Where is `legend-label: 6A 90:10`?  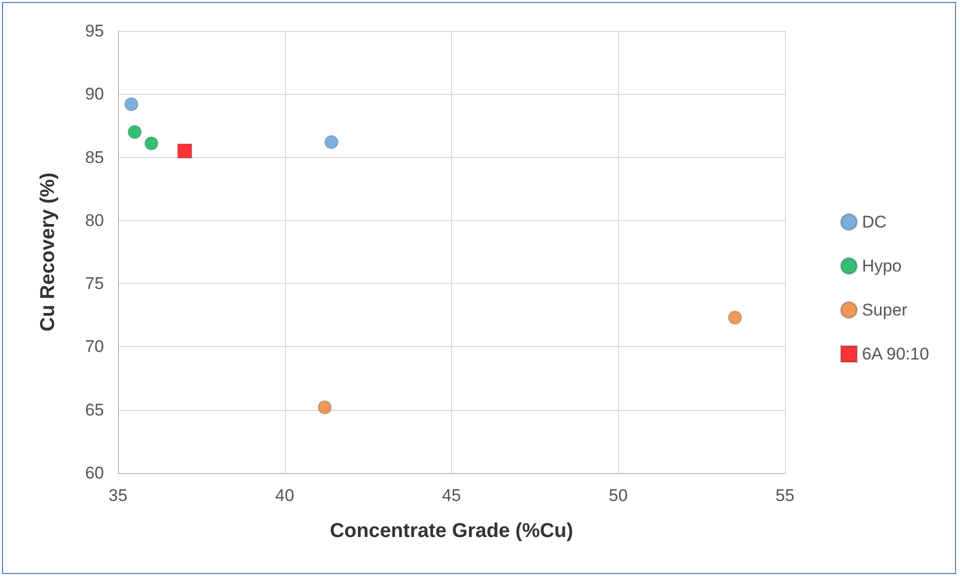
legend-label: 6A 90:10 is located at coordinates (896, 354).